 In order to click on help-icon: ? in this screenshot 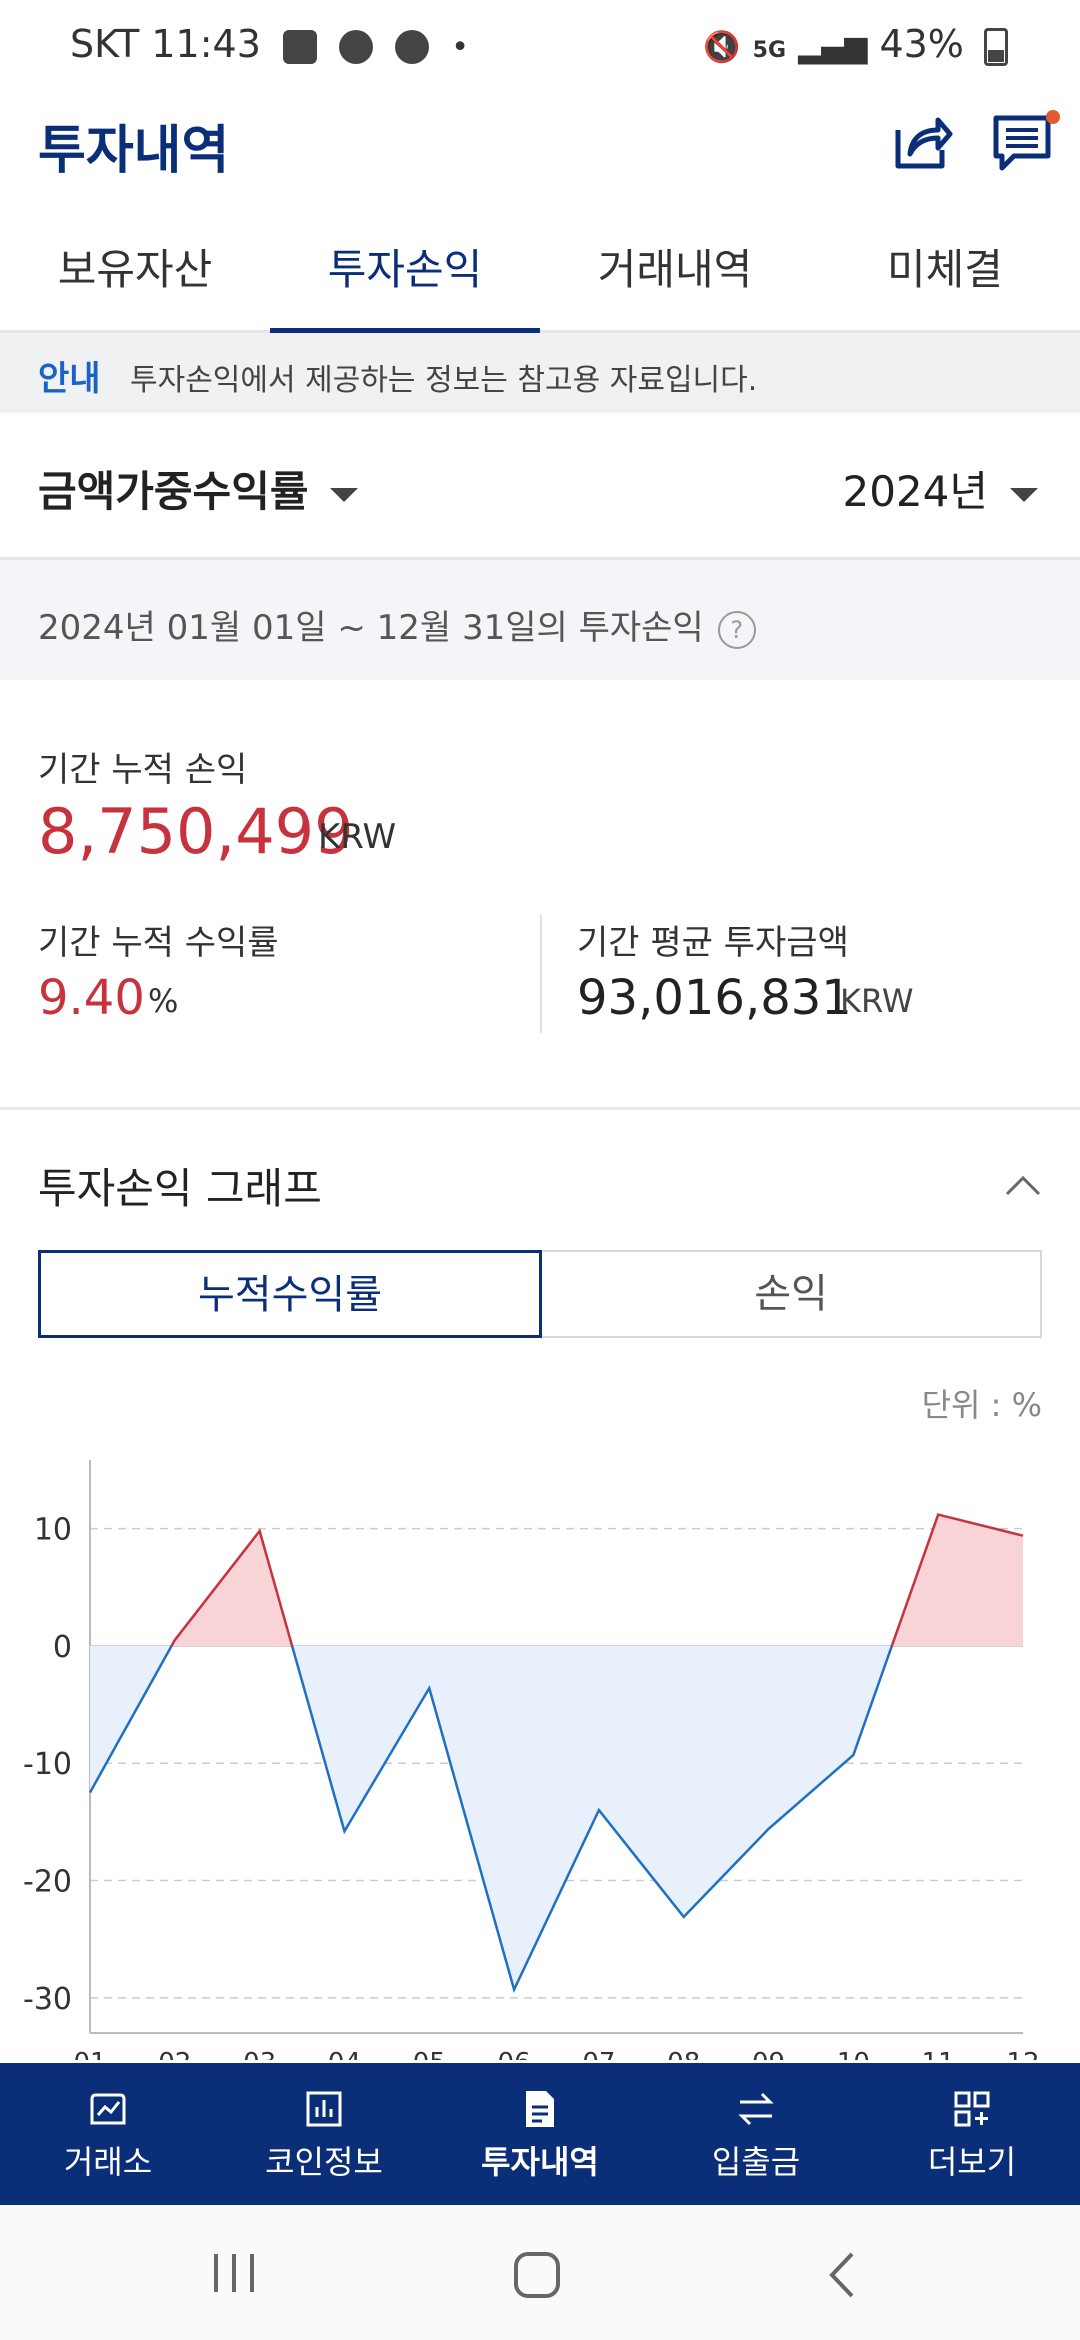, I will do `click(736, 629)`.